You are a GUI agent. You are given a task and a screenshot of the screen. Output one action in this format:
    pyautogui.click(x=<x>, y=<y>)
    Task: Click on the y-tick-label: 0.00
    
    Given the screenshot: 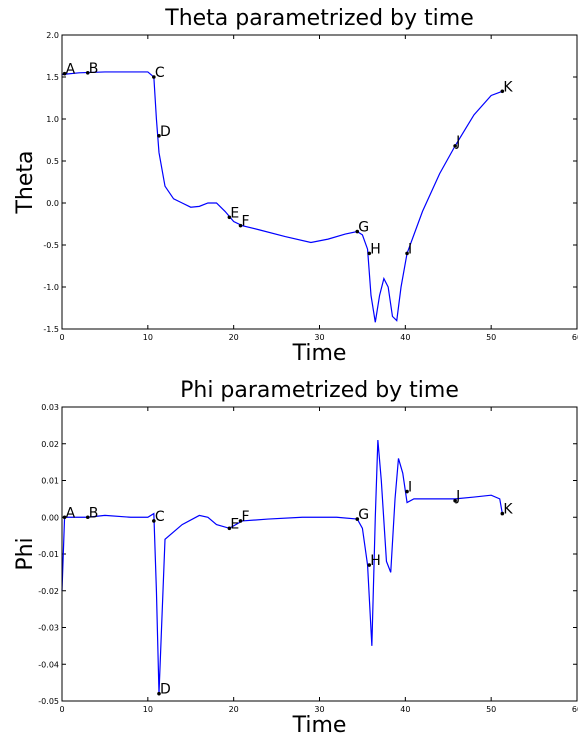 What is the action you would take?
    pyautogui.click(x=50, y=517)
    